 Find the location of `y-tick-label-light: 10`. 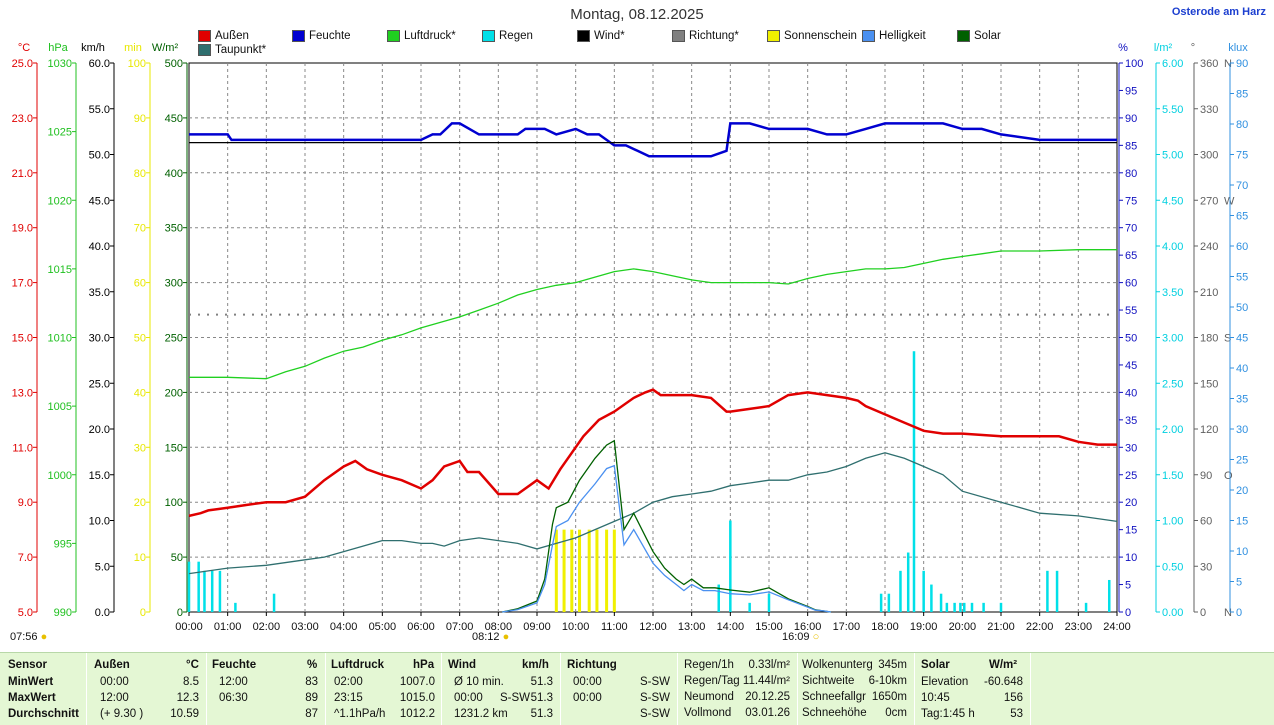

y-tick-label-light: 10 is located at coordinates (1242, 552).